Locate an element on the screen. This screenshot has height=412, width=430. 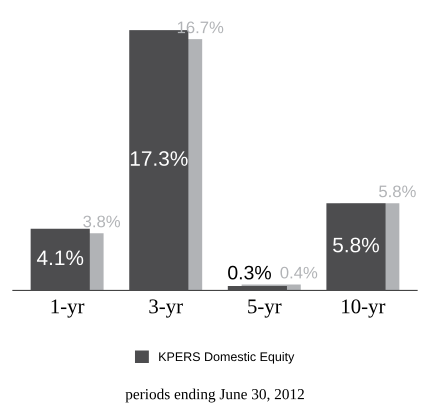
data-label: 0.3% is located at coordinates (249, 273).